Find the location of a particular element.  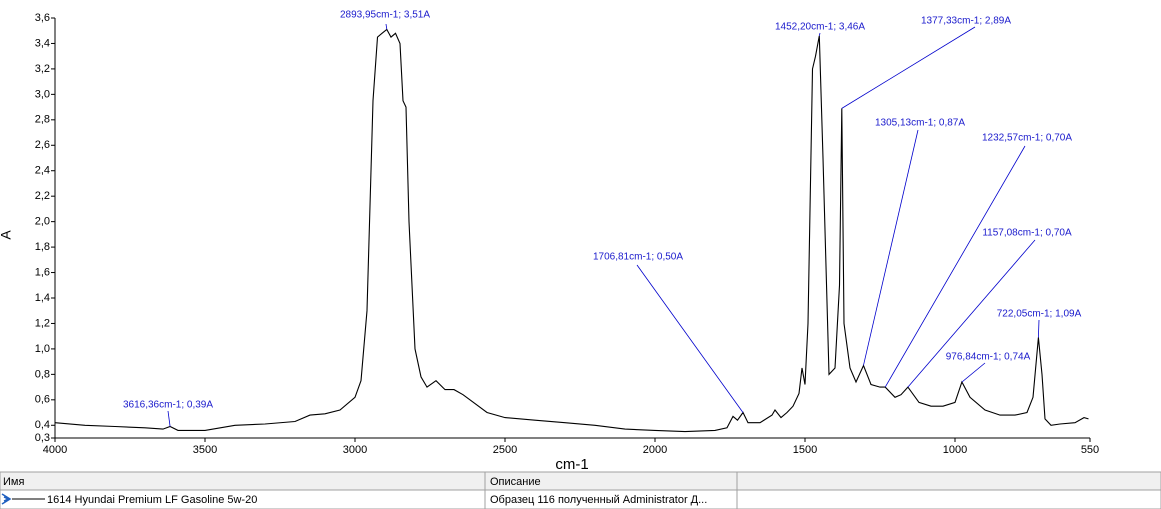

y-tick-label: 2,8 is located at coordinates (42, 120).